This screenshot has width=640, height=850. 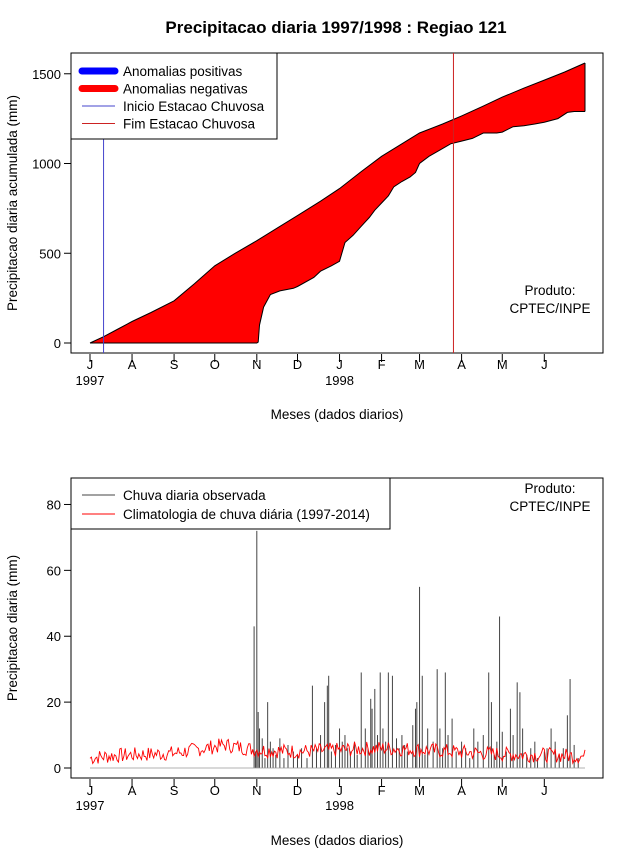 I want to click on legend-label: Chuva diaria observada, so click(x=194, y=495).